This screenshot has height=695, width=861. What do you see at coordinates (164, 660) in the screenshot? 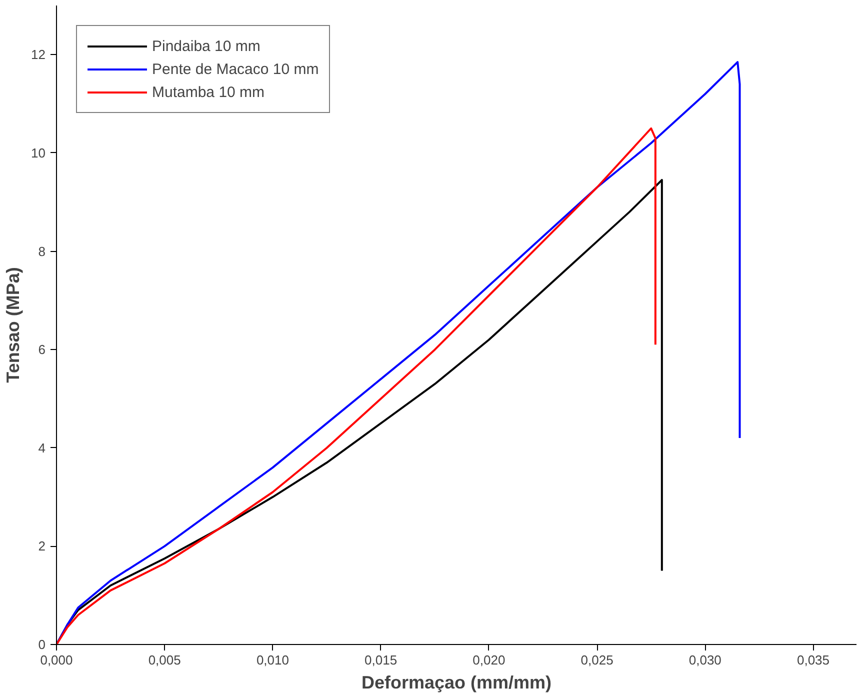
I see `x-tick-label: 0,005` at bounding box center [164, 660].